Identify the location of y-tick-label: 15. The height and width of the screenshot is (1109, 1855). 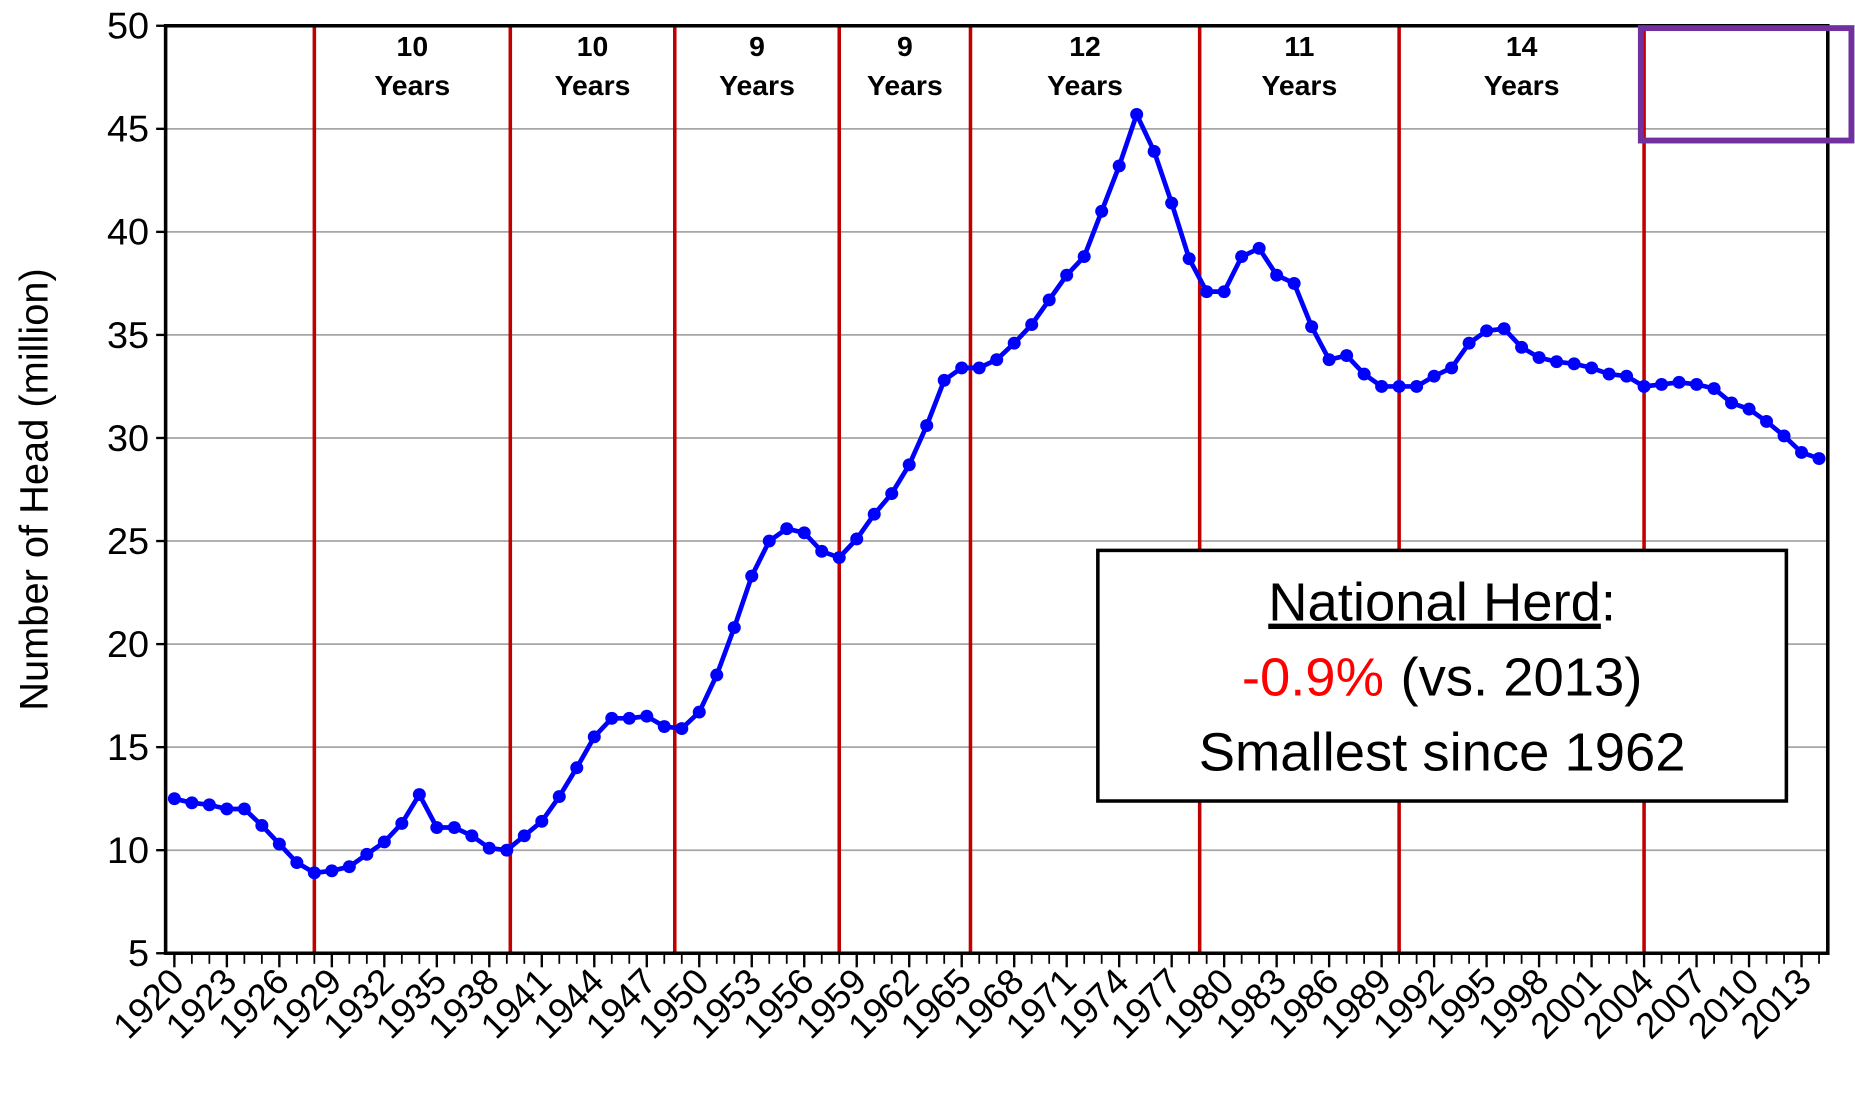
(128, 747).